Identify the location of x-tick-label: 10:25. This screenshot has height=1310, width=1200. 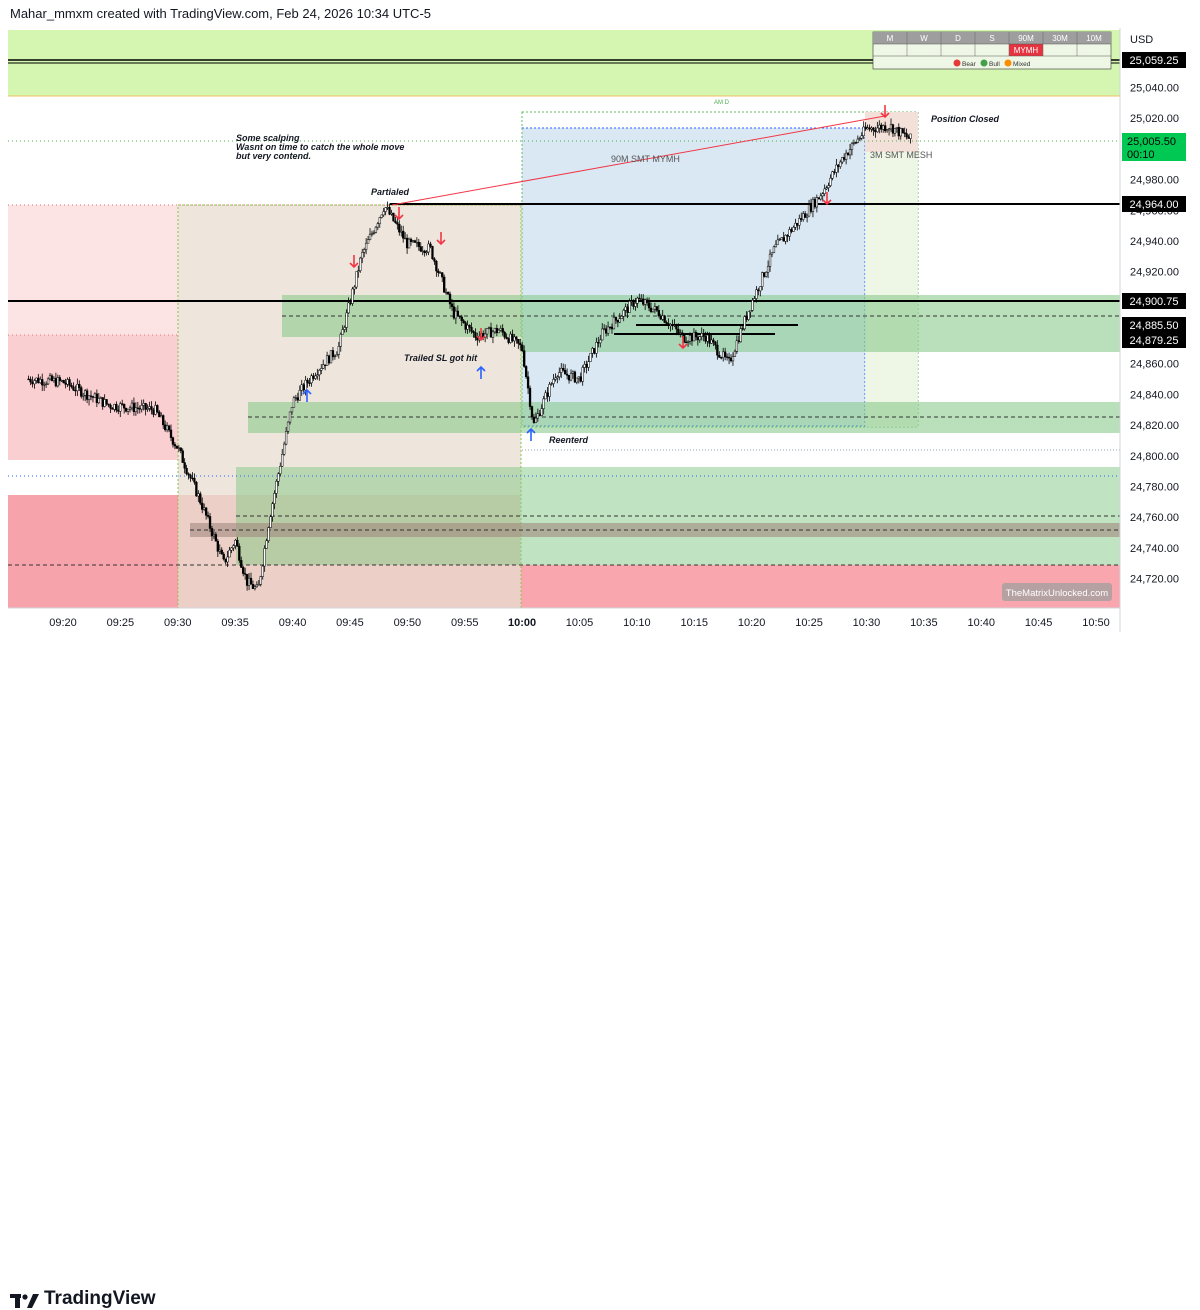
(809, 623).